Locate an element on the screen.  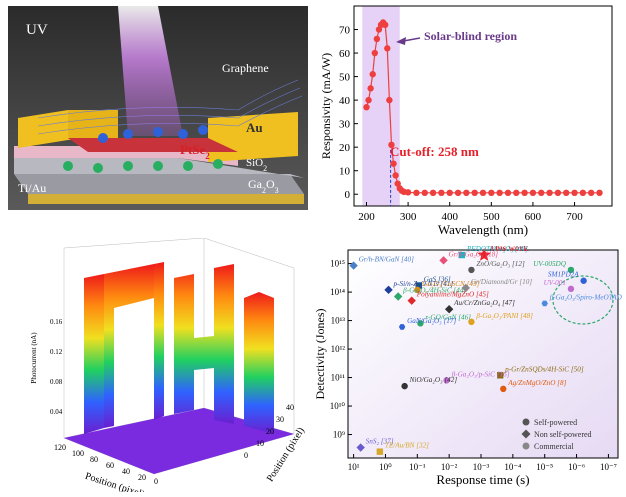
data-label: NiO/Ga₂O₃ [42] is located at coordinates (433, 380).